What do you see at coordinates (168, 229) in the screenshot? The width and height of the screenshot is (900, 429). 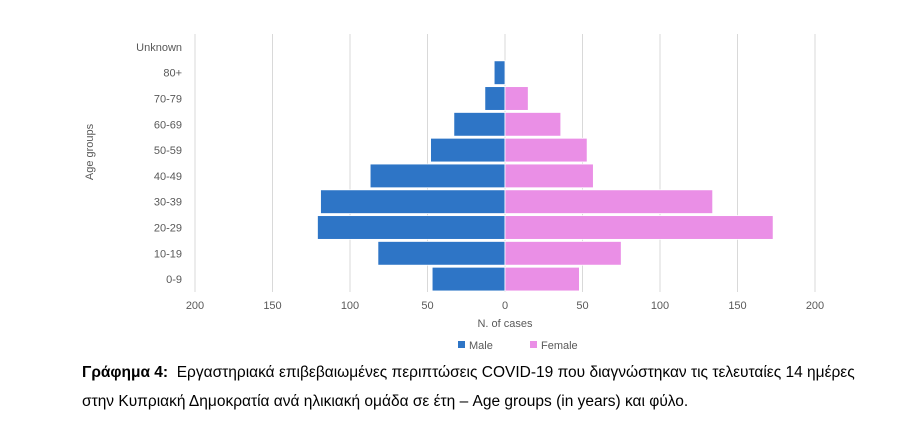 I see `y-tick-label: 20-29` at bounding box center [168, 229].